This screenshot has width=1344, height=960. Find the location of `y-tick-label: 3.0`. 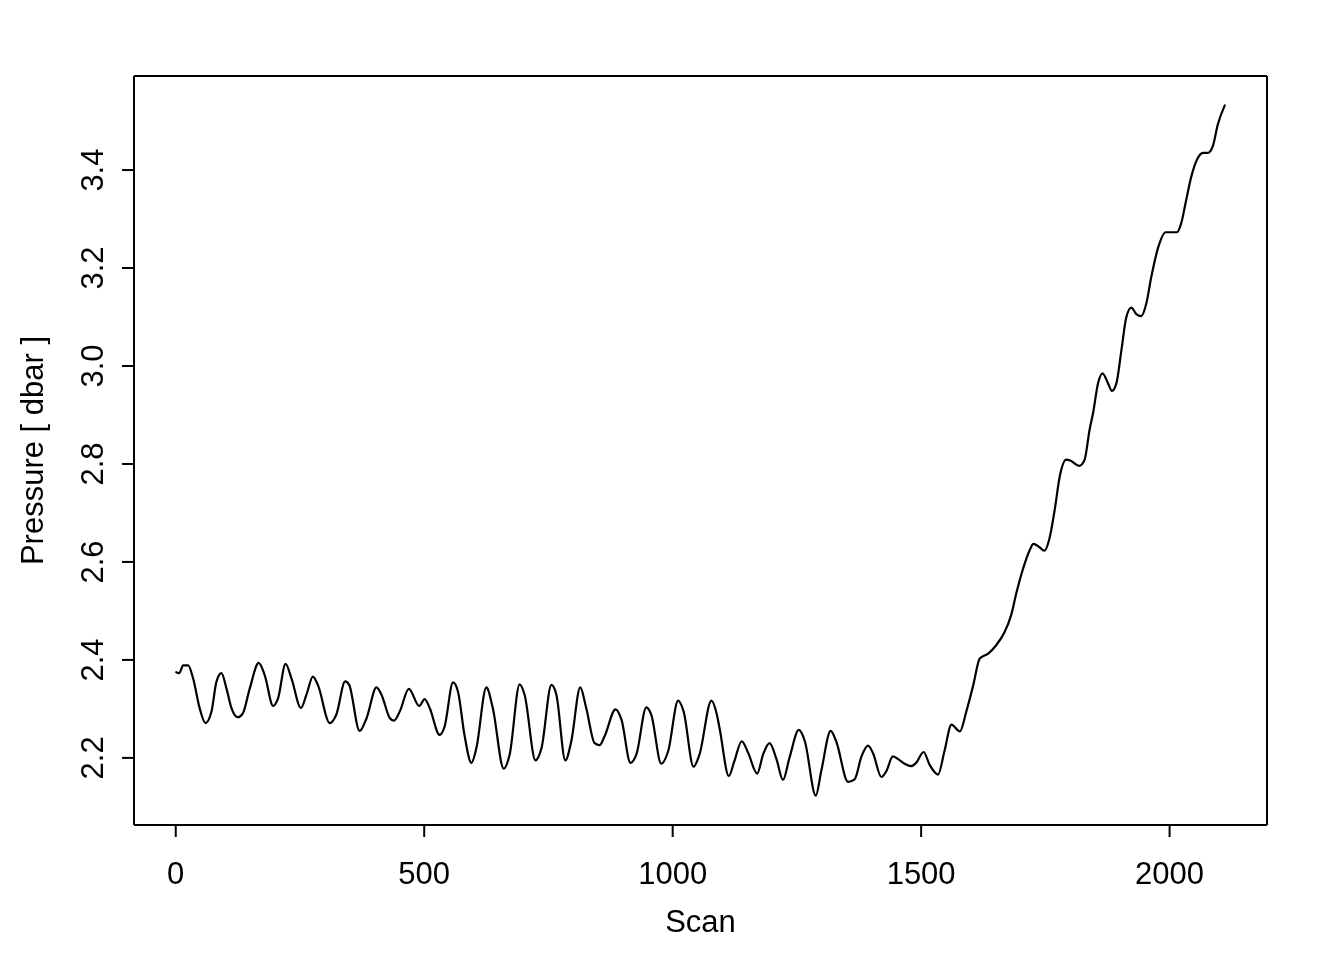

y-tick-label: 3.0 is located at coordinates (92, 366).